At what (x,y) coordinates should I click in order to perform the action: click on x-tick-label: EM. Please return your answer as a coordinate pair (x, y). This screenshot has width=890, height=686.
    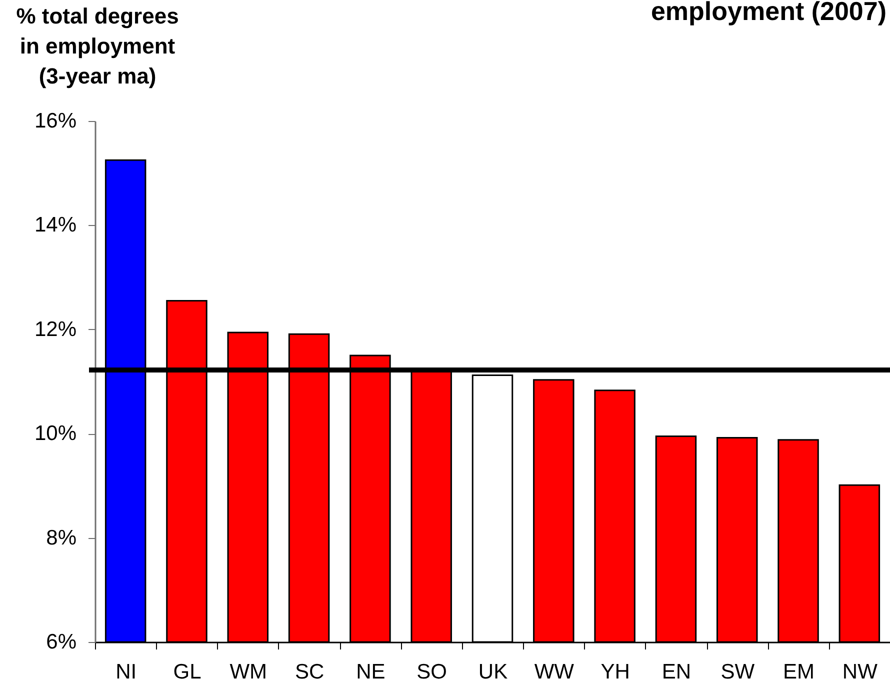
    Looking at the image, I should click on (799, 672).